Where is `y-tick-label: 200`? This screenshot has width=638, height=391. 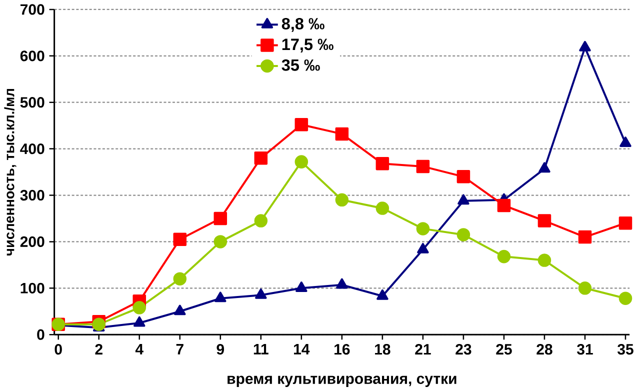 y-tick-label: 200 is located at coordinates (32, 241).